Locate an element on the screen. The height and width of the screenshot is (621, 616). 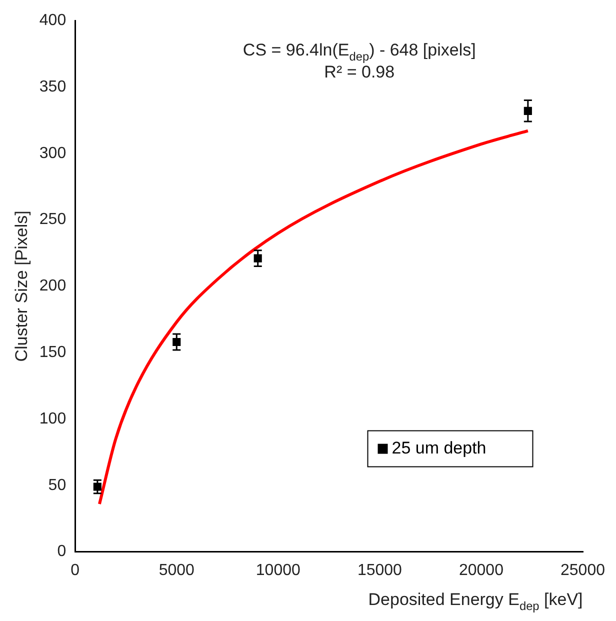
x-tick-label: 10000 is located at coordinates (278, 570).